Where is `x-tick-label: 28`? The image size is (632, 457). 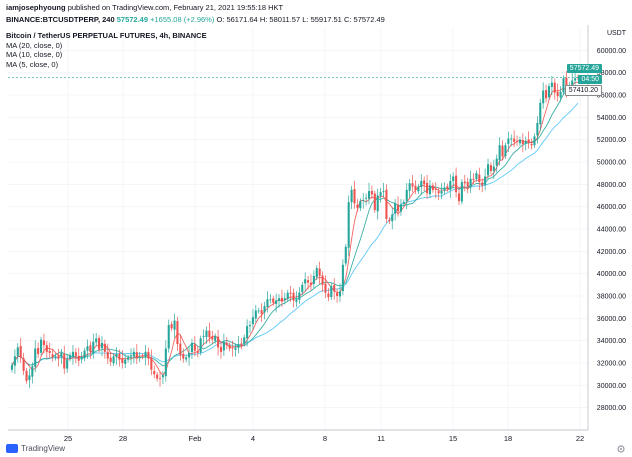 x-tick-label: 28 is located at coordinates (123, 438).